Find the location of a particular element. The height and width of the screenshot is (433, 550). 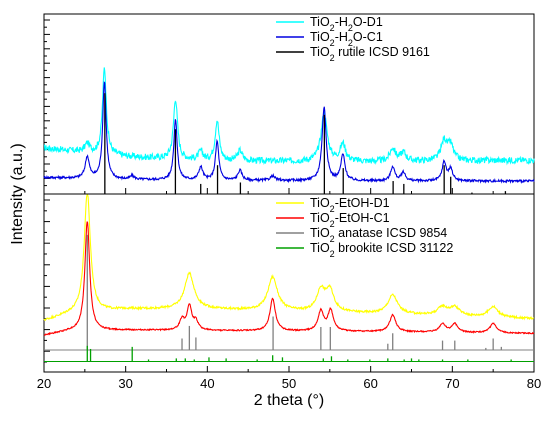

y-axis-label: Intensity (a.u.) is located at coordinates (17, 193).